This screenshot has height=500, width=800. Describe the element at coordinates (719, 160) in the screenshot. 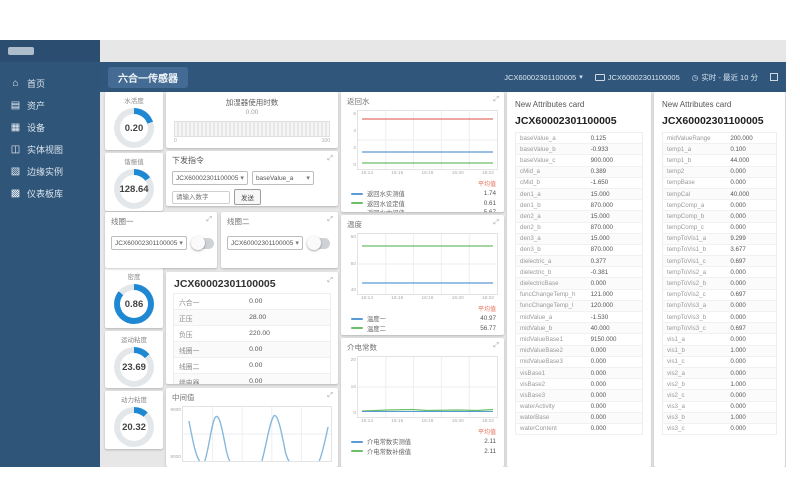

I see `table-row: temp1_b 44.000` at that location.